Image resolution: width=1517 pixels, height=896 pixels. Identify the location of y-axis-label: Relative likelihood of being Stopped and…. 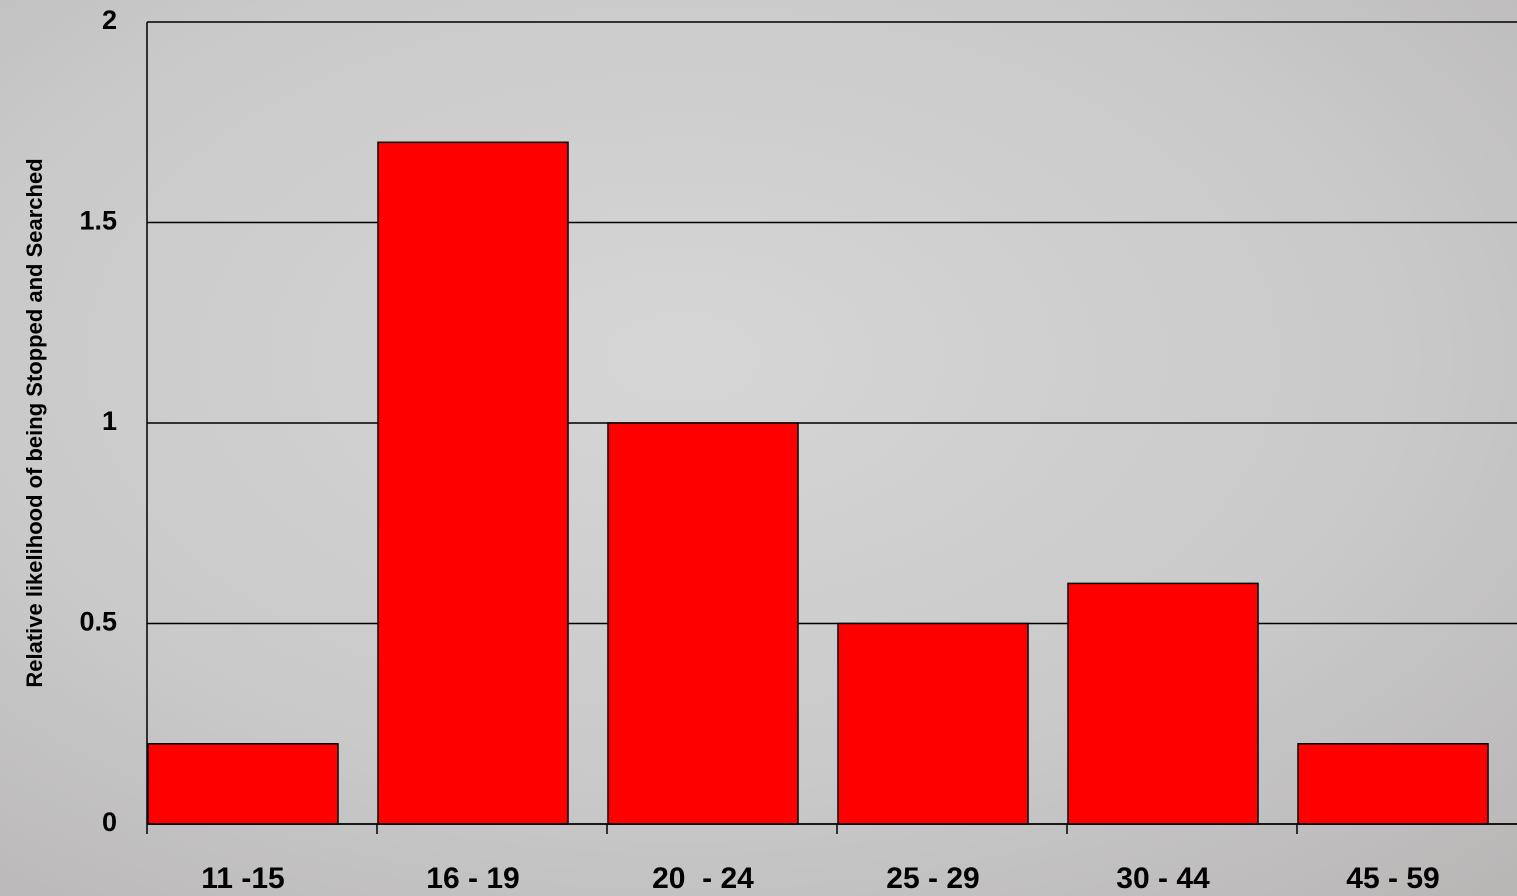
(34, 422).